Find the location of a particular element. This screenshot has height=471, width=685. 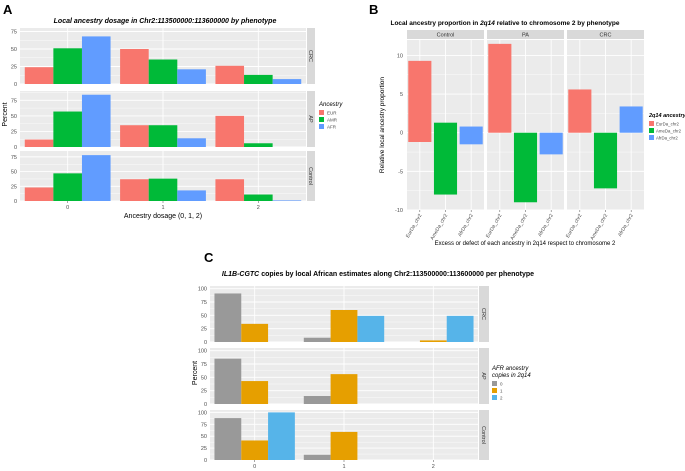

y-tick-label: -10 is located at coordinates (399, 211).